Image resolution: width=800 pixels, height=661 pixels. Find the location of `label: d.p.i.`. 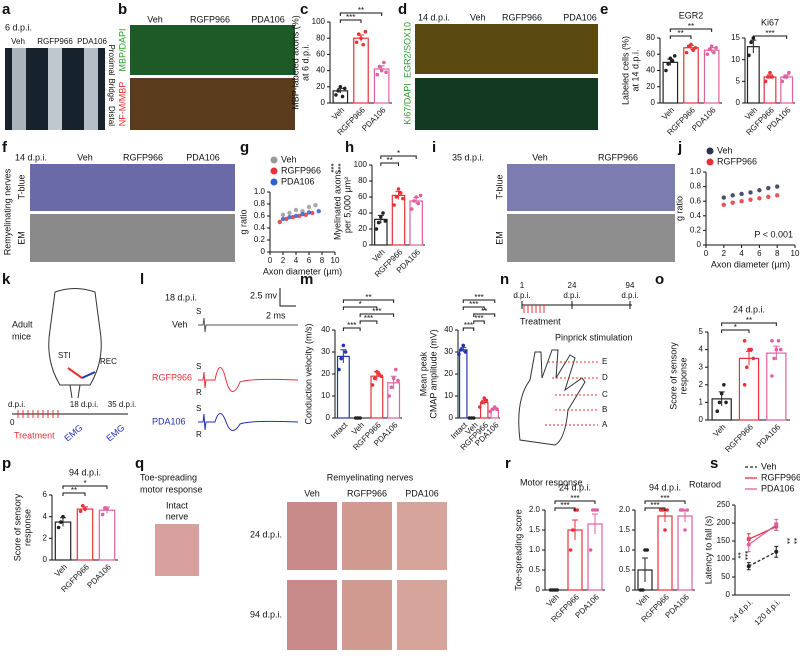

label: d.p.i. is located at coordinates (629, 295).